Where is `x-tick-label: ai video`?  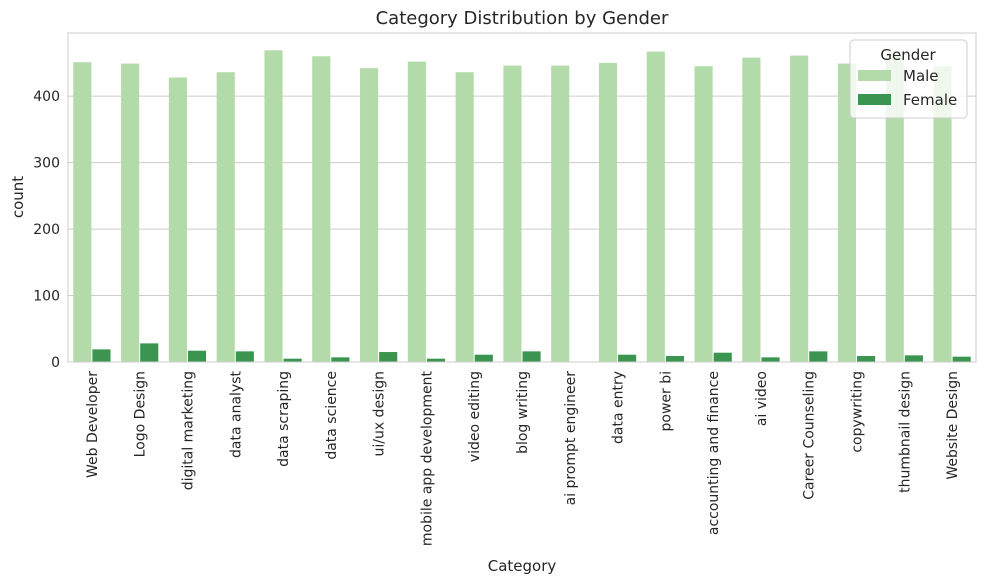 x-tick-label: ai video is located at coordinates (762, 398).